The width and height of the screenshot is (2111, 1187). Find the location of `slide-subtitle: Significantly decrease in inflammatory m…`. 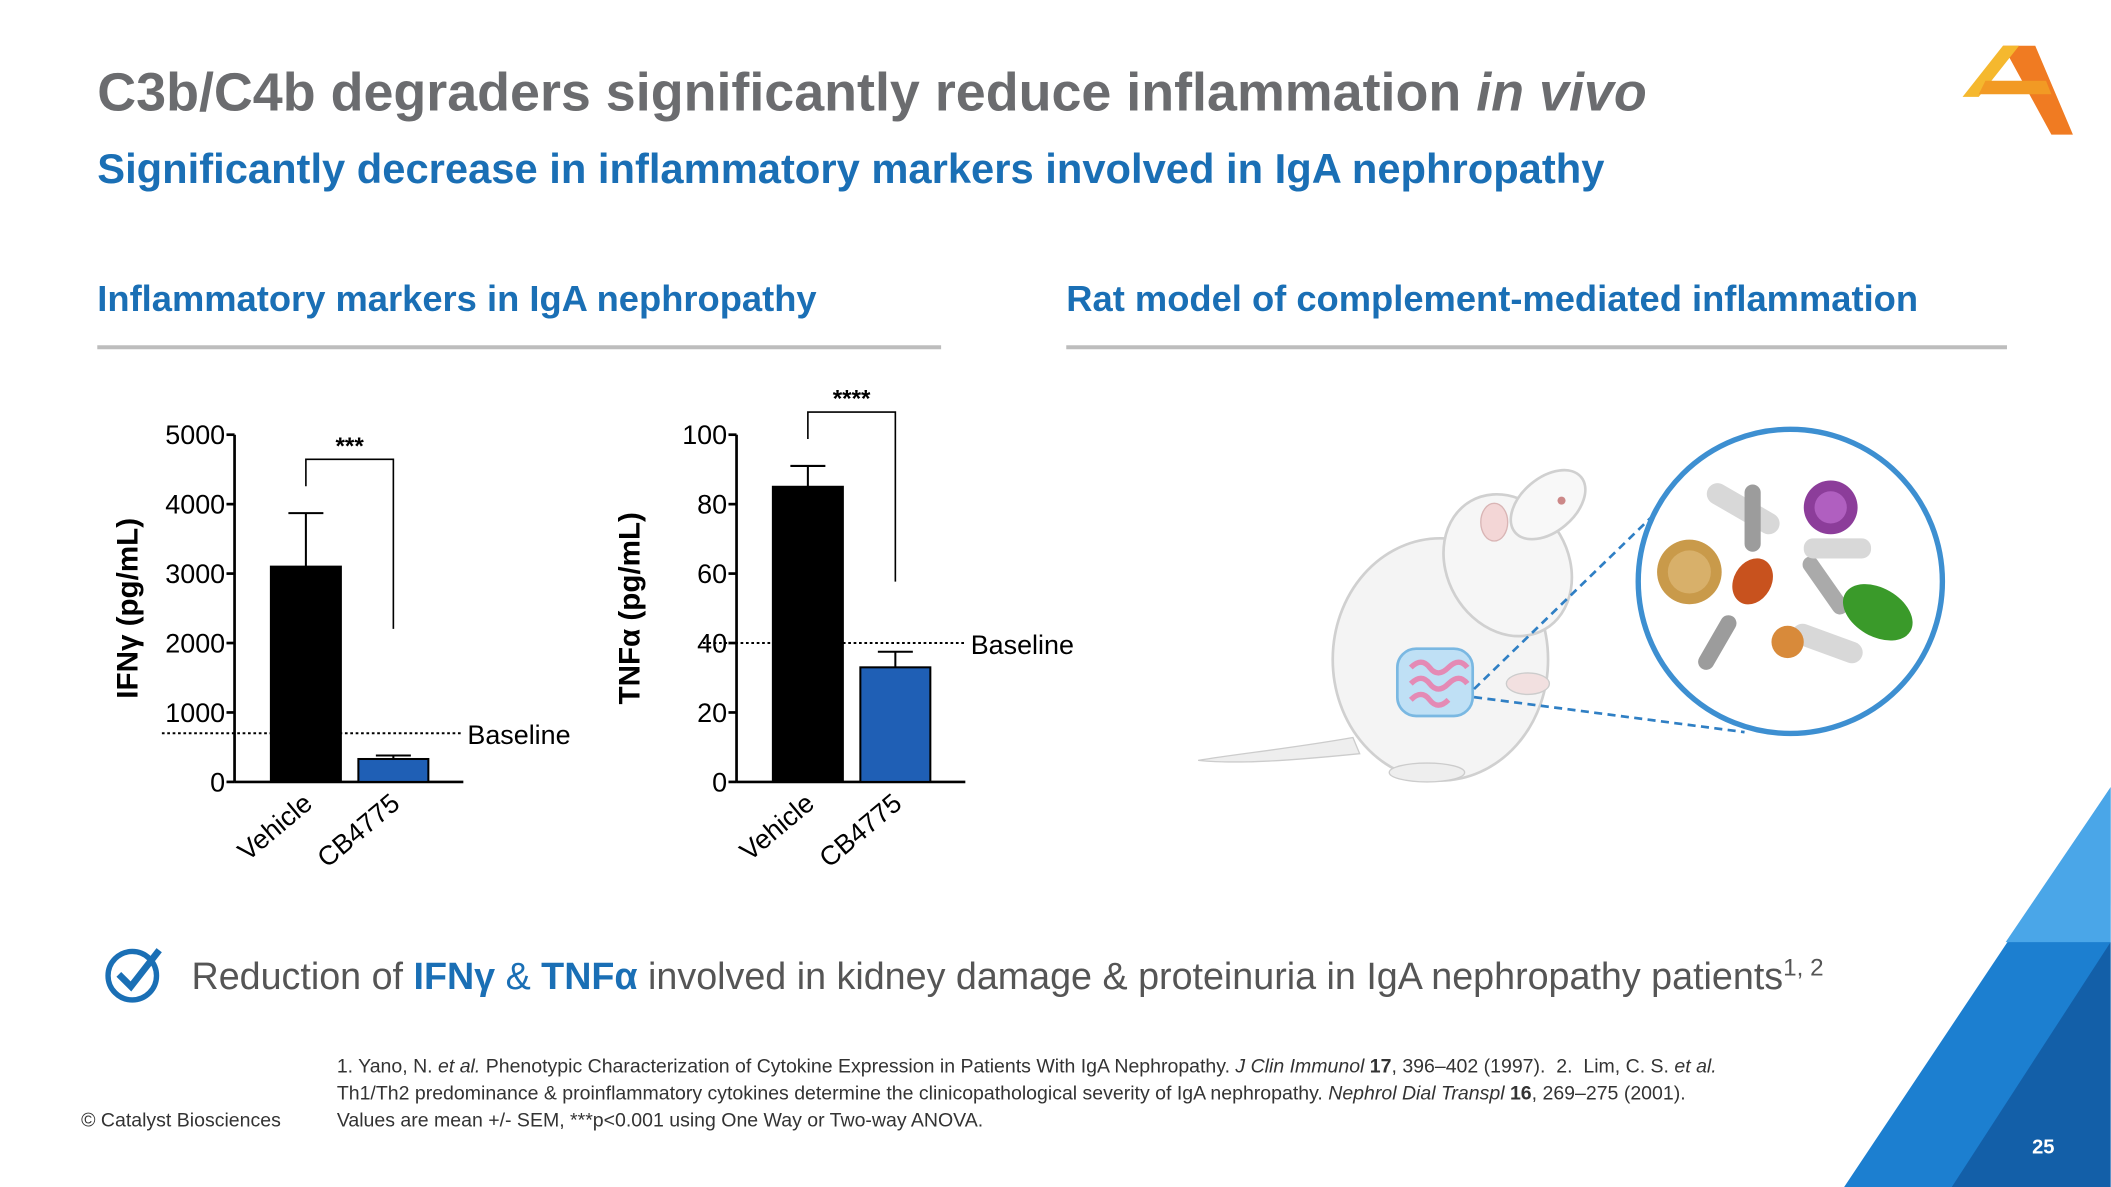

slide-subtitle: Significantly decrease in inflammatory m… is located at coordinates (850, 168).